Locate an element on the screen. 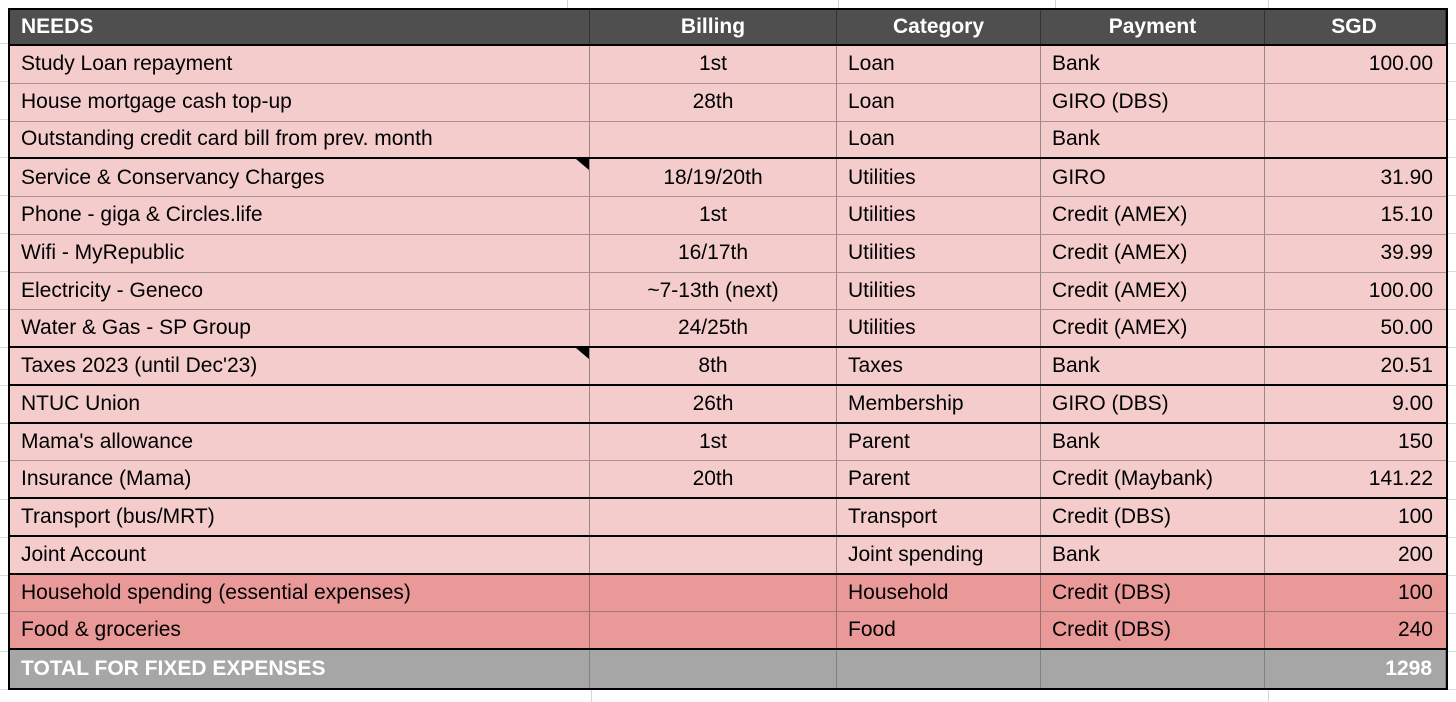 The height and width of the screenshot is (702, 1456). cell-needs: Electricity - Geneco is located at coordinates (300, 291).